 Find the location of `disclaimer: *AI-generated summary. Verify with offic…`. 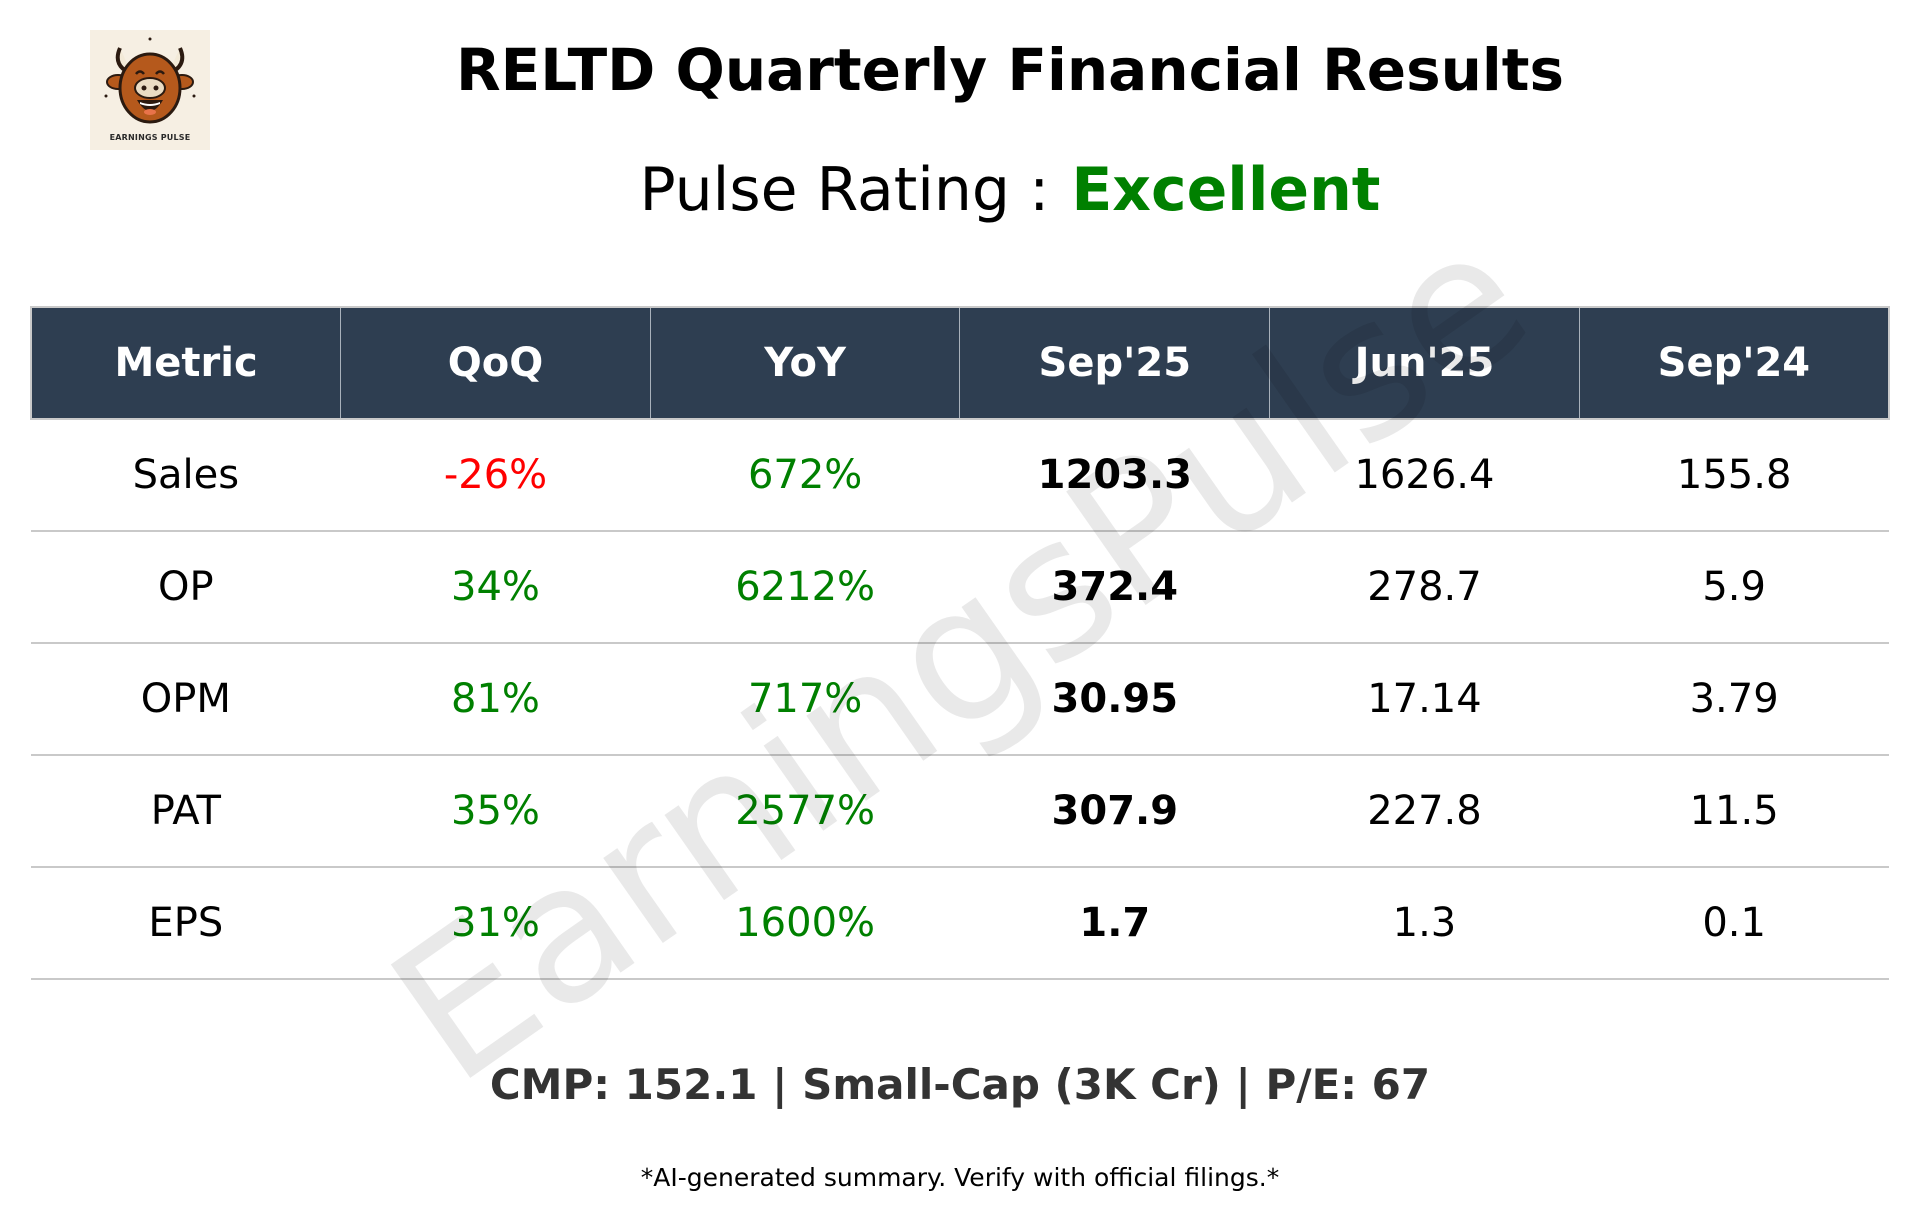

disclaimer: *AI-generated summary. Verify with offic… is located at coordinates (960, 1177).